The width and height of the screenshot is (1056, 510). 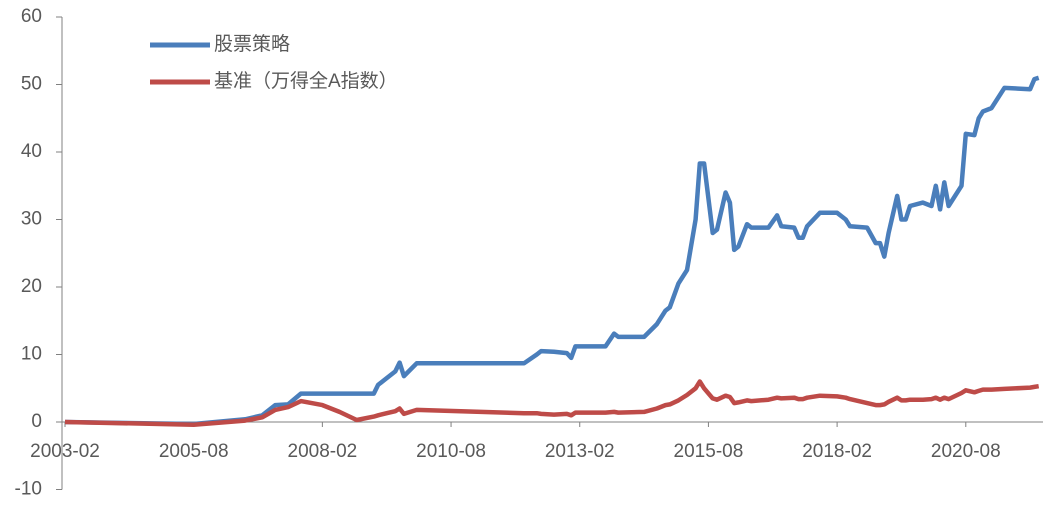 I want to click on y-tick-label: 60, so click(x=31, y=16).